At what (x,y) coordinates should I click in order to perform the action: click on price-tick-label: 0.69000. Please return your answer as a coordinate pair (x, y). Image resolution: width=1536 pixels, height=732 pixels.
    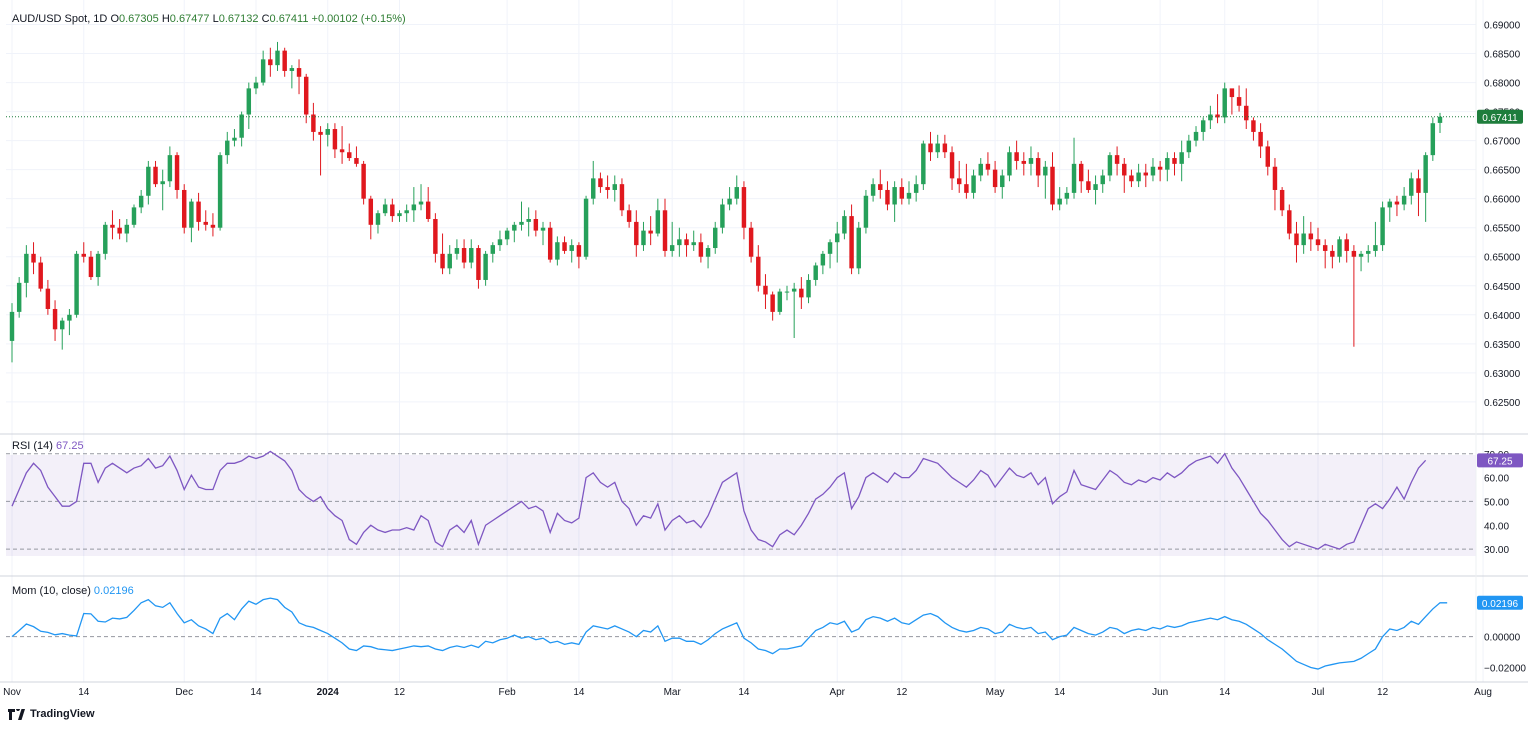
    Looking at the image, I should click on (1502, 26).